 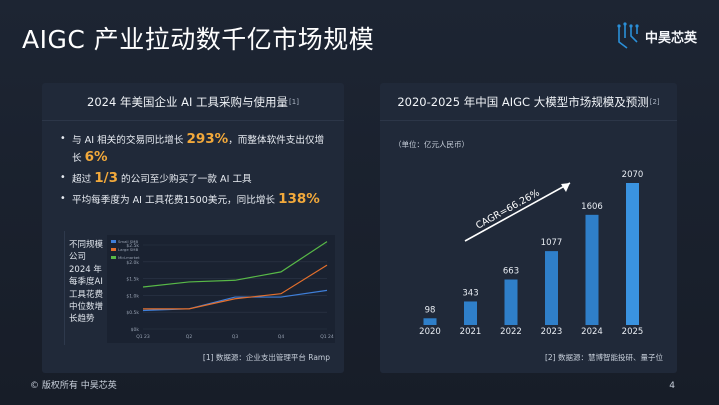 What do you see at coordinates (132, 280) in the screenshot?
I see `mini-y-tick: $1.5k` at bounding box center [132, 280].